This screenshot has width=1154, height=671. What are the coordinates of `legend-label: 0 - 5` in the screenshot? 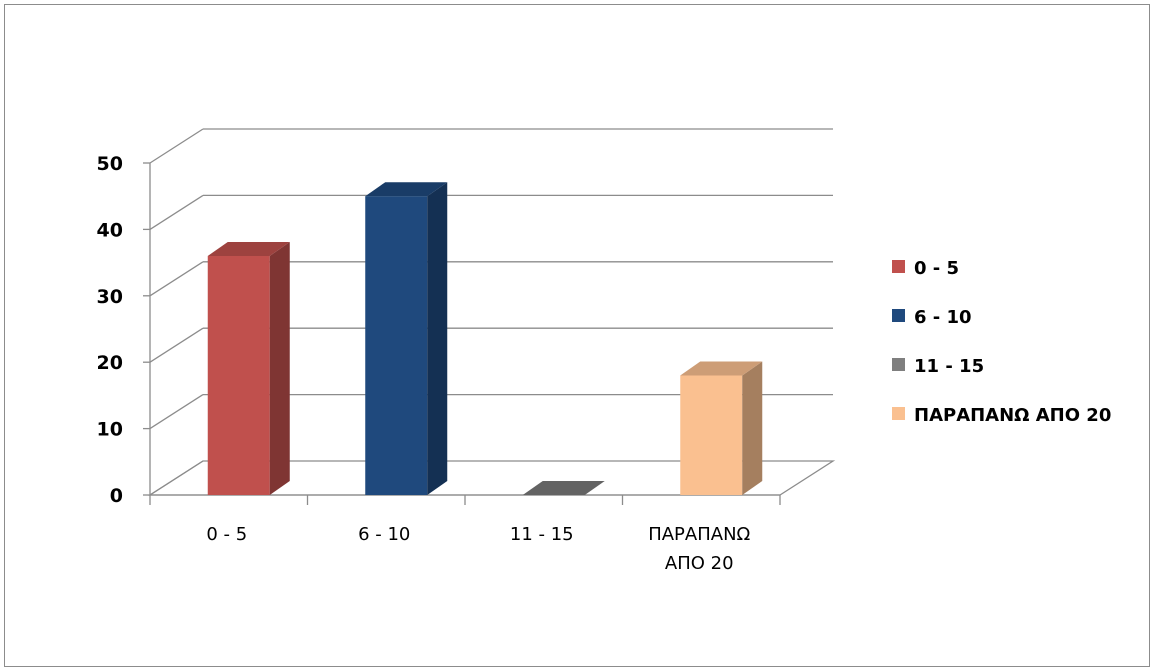 It's located at (936, 268).